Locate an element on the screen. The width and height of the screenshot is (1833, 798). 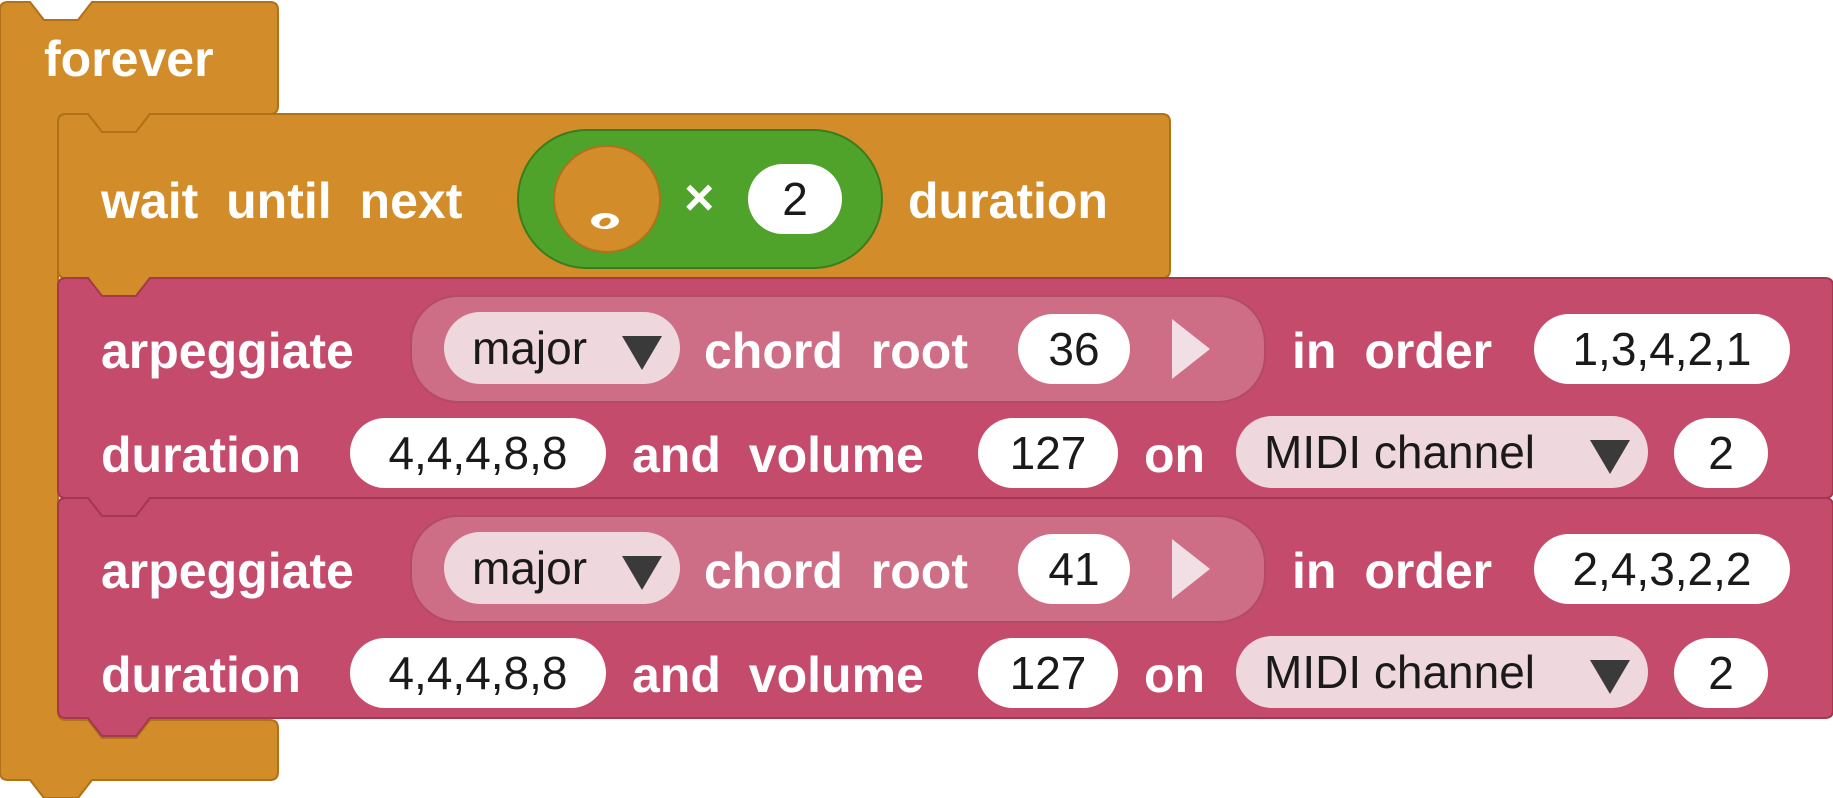
multiplier-input: 2 is located at coordinates (795, 199).